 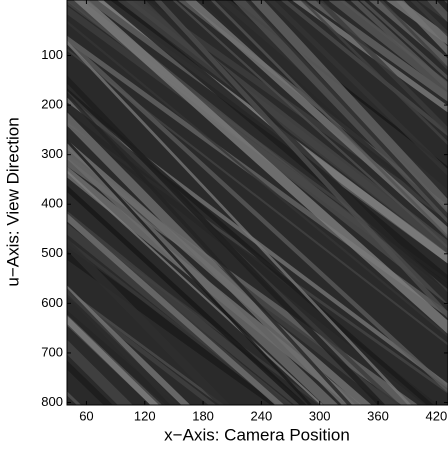 What do you see at coordinates (145, 415) in the screenshot?
I see `x-tick-label: 120` at bounding box center [145, 415].